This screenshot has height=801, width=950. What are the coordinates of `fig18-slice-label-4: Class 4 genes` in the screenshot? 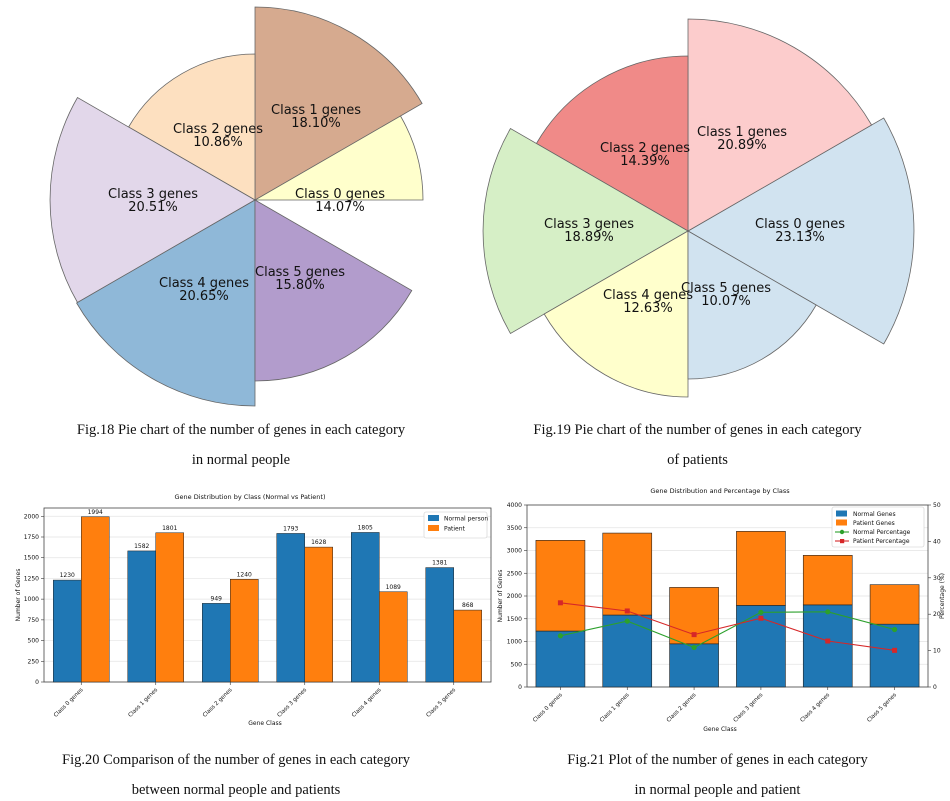 It's located at (204, 283).